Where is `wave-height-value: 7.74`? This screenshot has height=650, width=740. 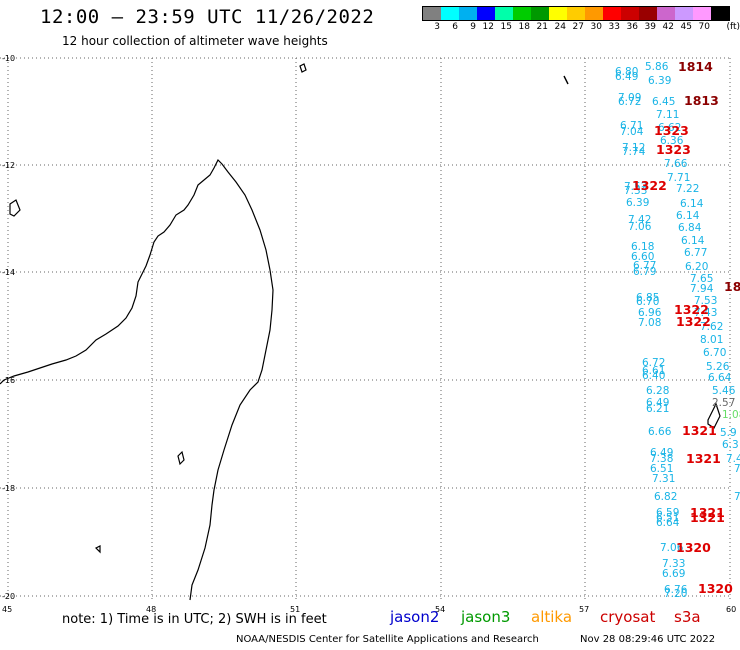
wave-height-value: 7.74 is located at coordinates (634, 152).